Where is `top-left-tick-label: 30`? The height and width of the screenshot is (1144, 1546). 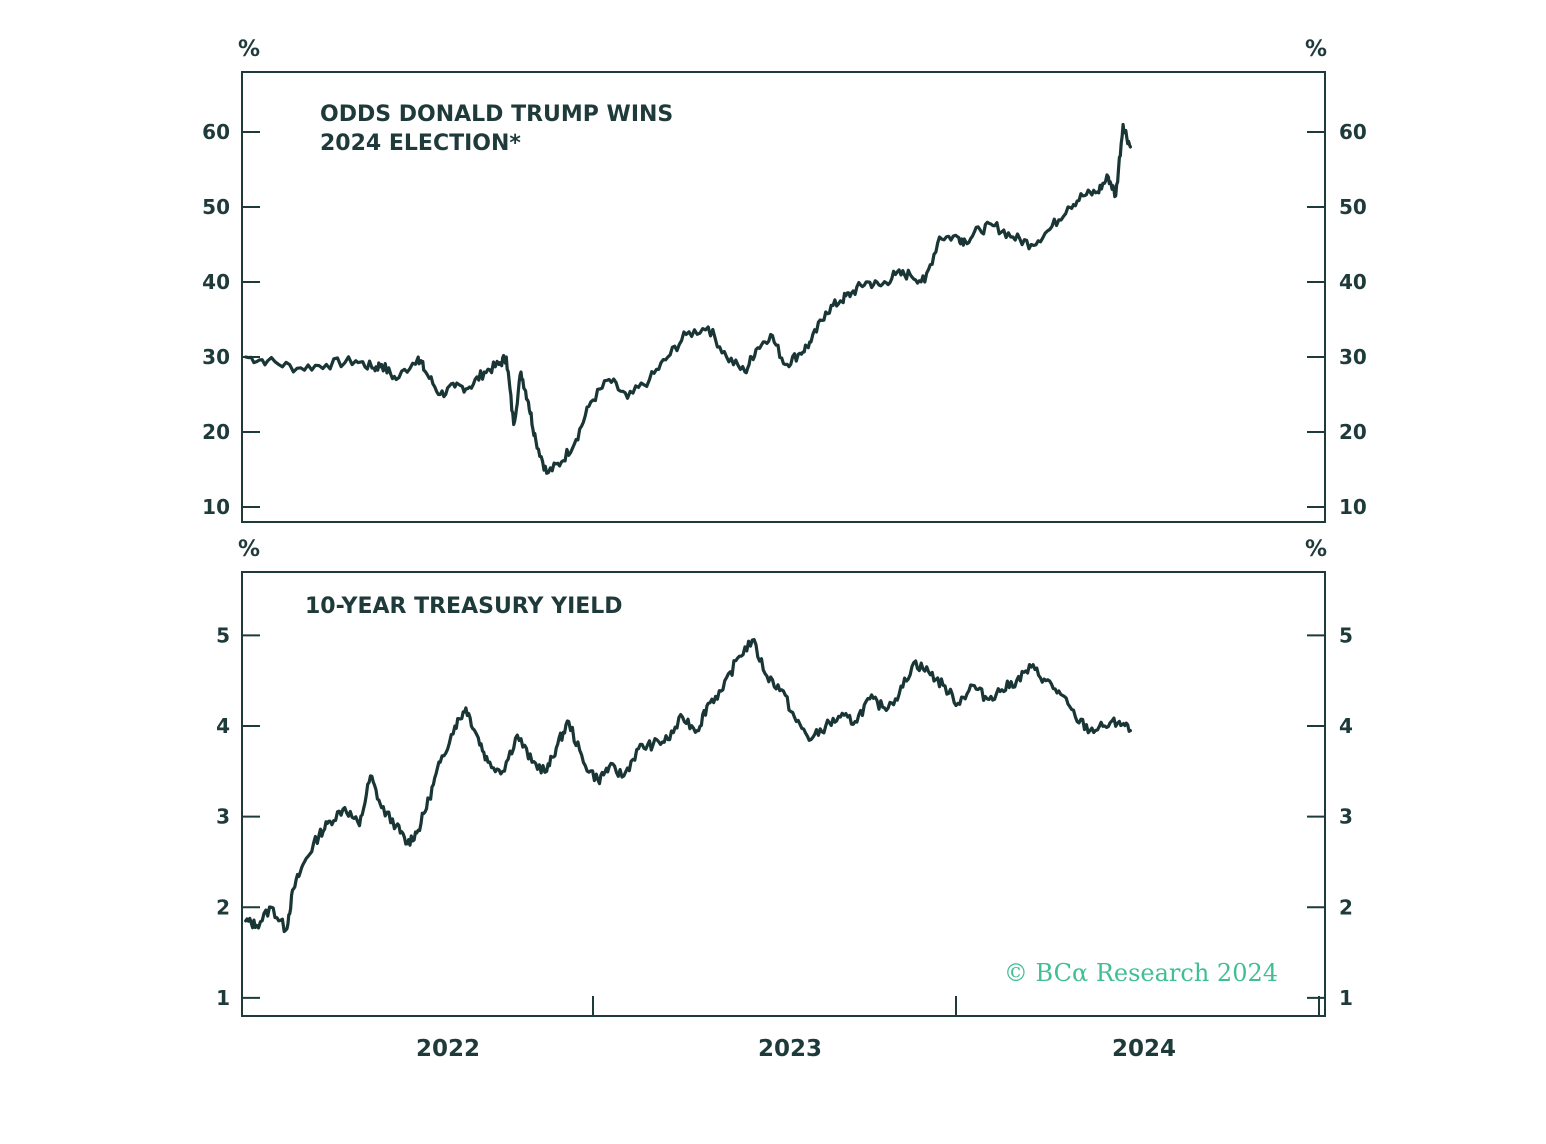
top-left-tick-label: 30 is located at coordinates (216, 357).